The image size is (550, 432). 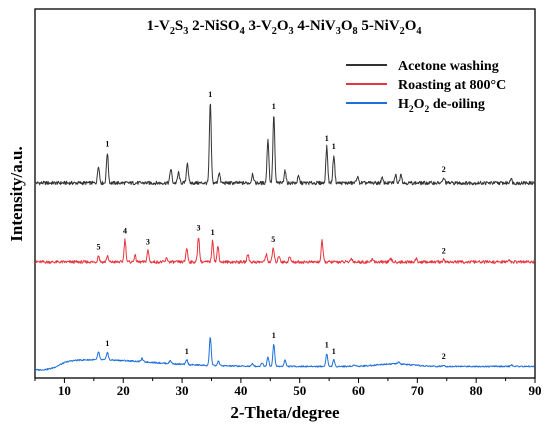 I want to click on x-tick-label: 60, so click(x=358, y=390).